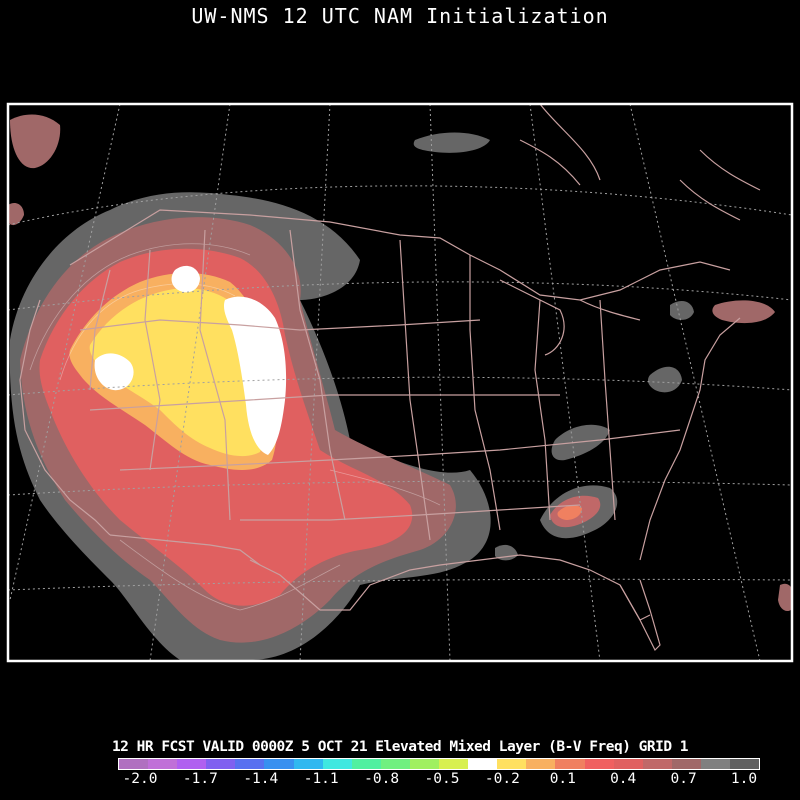 This screenshot has width=800, height=800. What do you see at coordinates (562, 779) in the screenshot?
I see `colorbar-tick-label: 0.1` at bounding box center [562, 779].